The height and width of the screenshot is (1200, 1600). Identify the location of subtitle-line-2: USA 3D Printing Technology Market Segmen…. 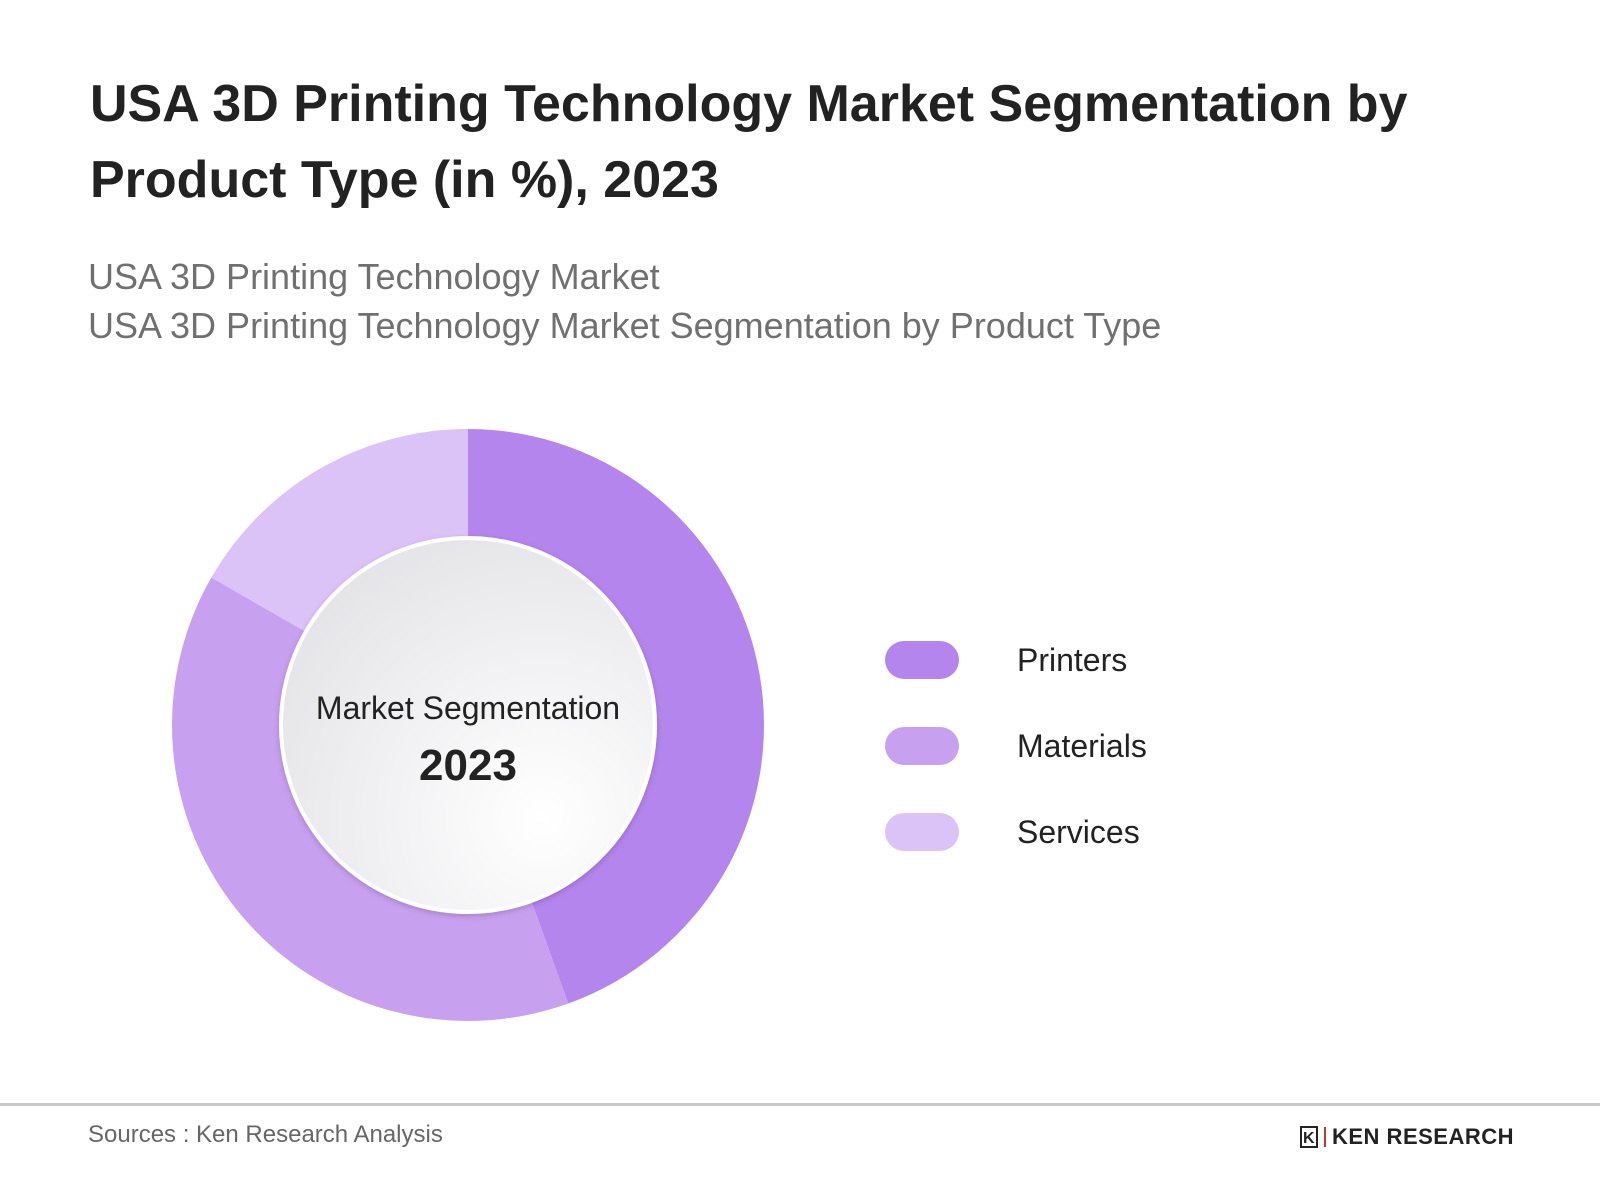
(625, 325).